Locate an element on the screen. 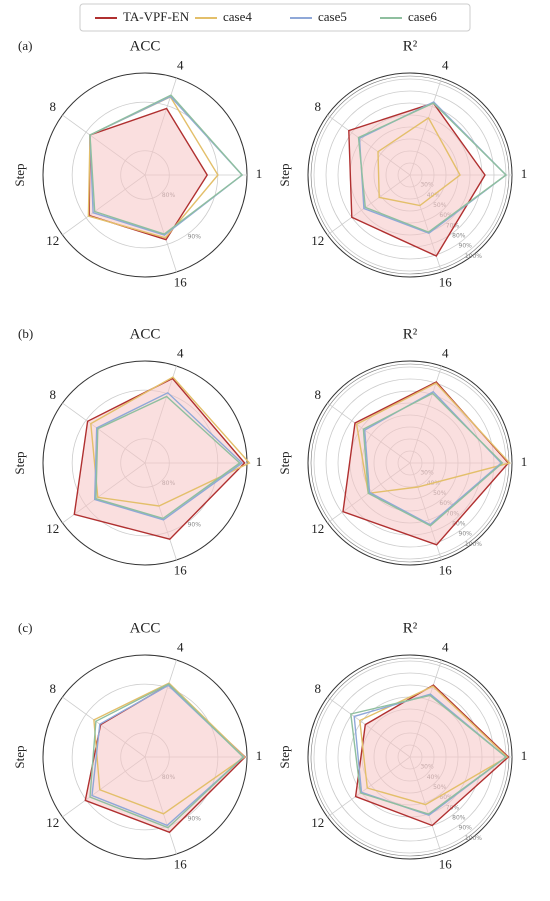  legend-label: case6 is located at coordinates (422, 16).